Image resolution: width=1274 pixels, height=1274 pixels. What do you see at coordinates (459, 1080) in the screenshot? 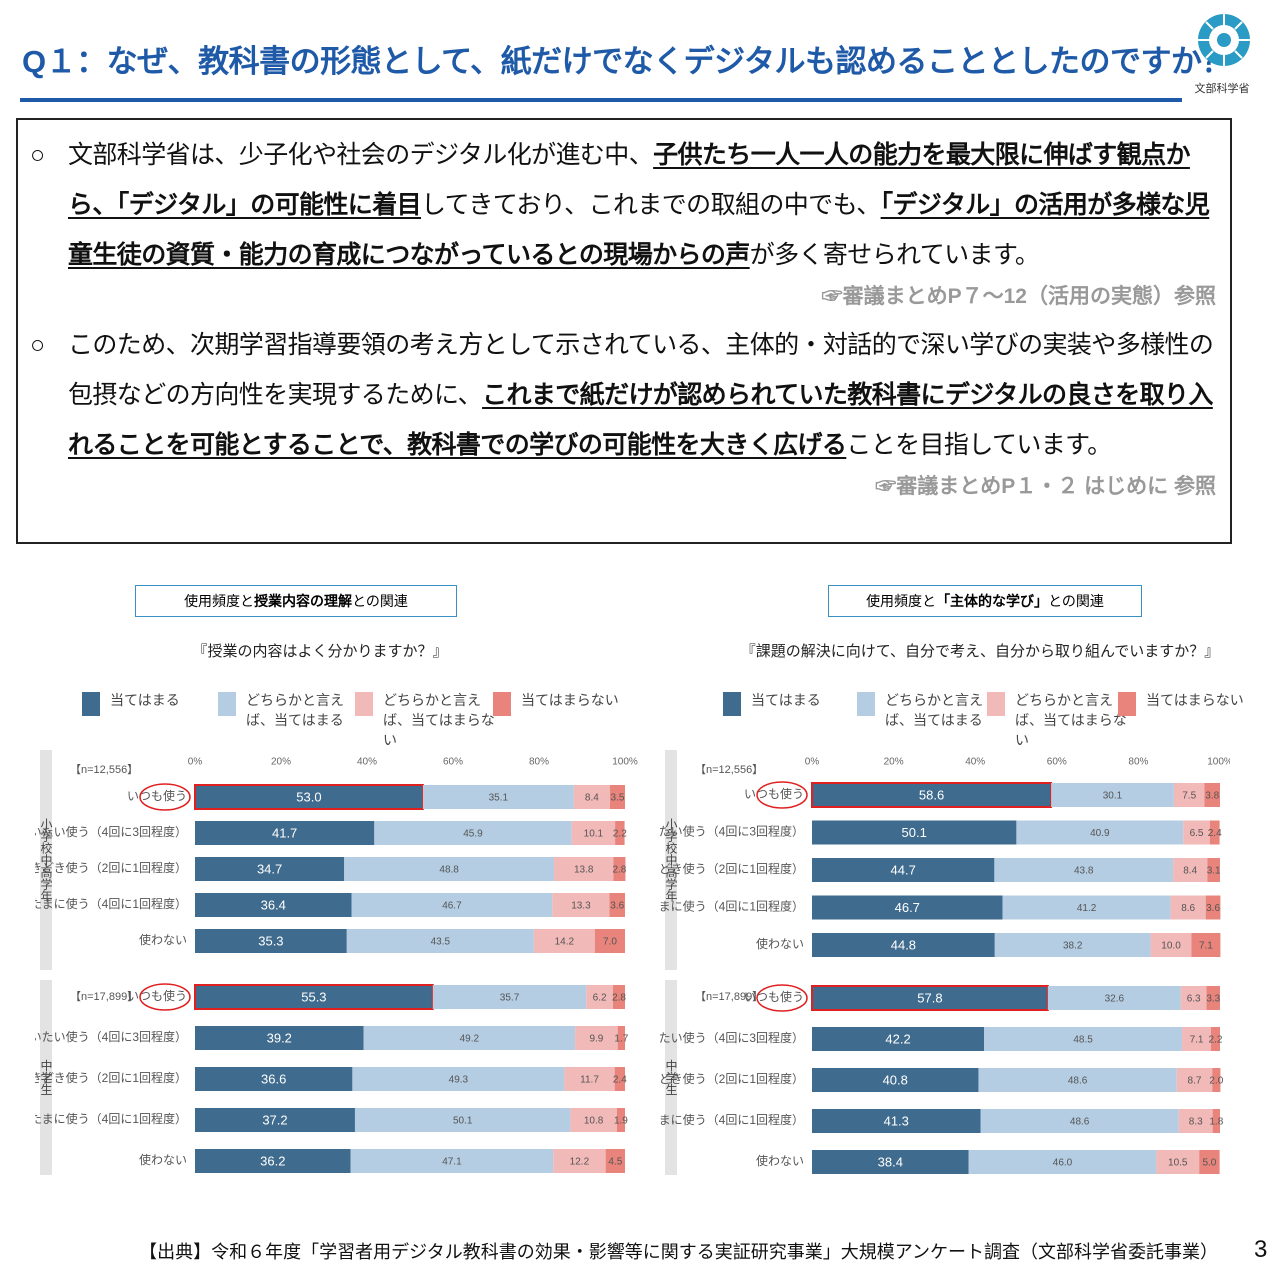
I see `value-label: 49.3` at bounding box center [459, 1080].